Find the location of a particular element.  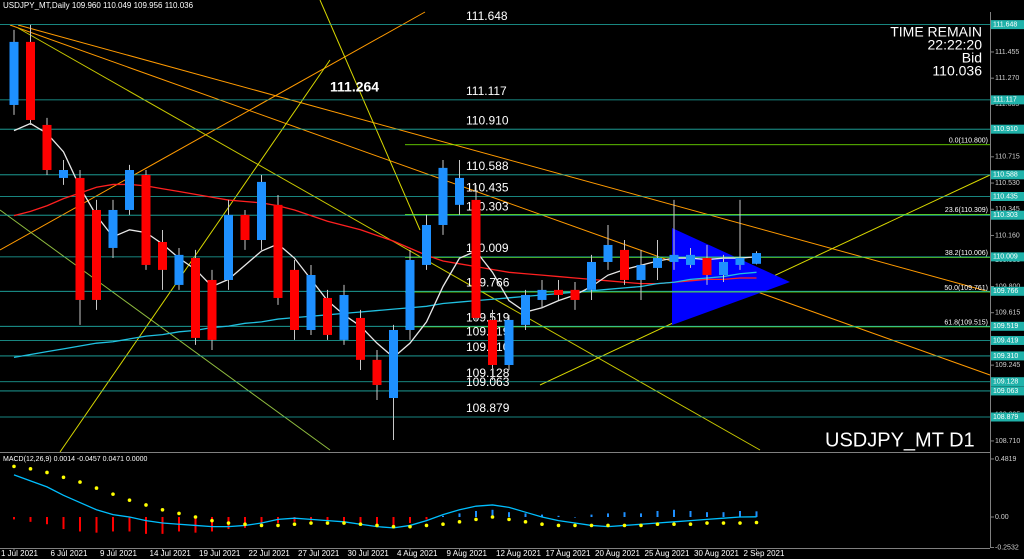

level-label: 108.879 is located at coordinates (488, 408).